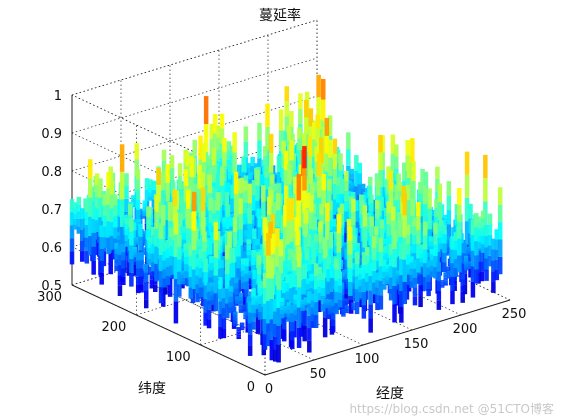 The height and width of the screenshot is (420, 561). What do you see at coordinates (280, 15) in the screenshot?
I see `chart-title: 蔓延率` at bounding box center [280, 15].